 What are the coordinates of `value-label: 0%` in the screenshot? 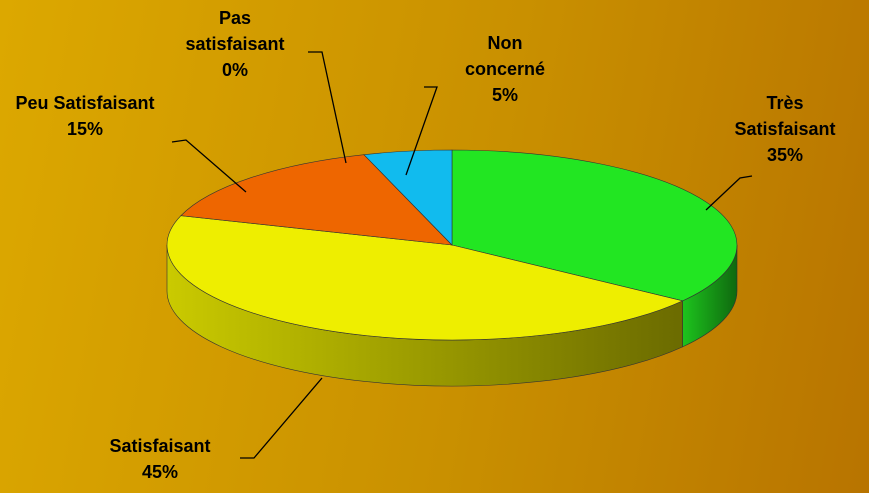 It's located at (234, 70).